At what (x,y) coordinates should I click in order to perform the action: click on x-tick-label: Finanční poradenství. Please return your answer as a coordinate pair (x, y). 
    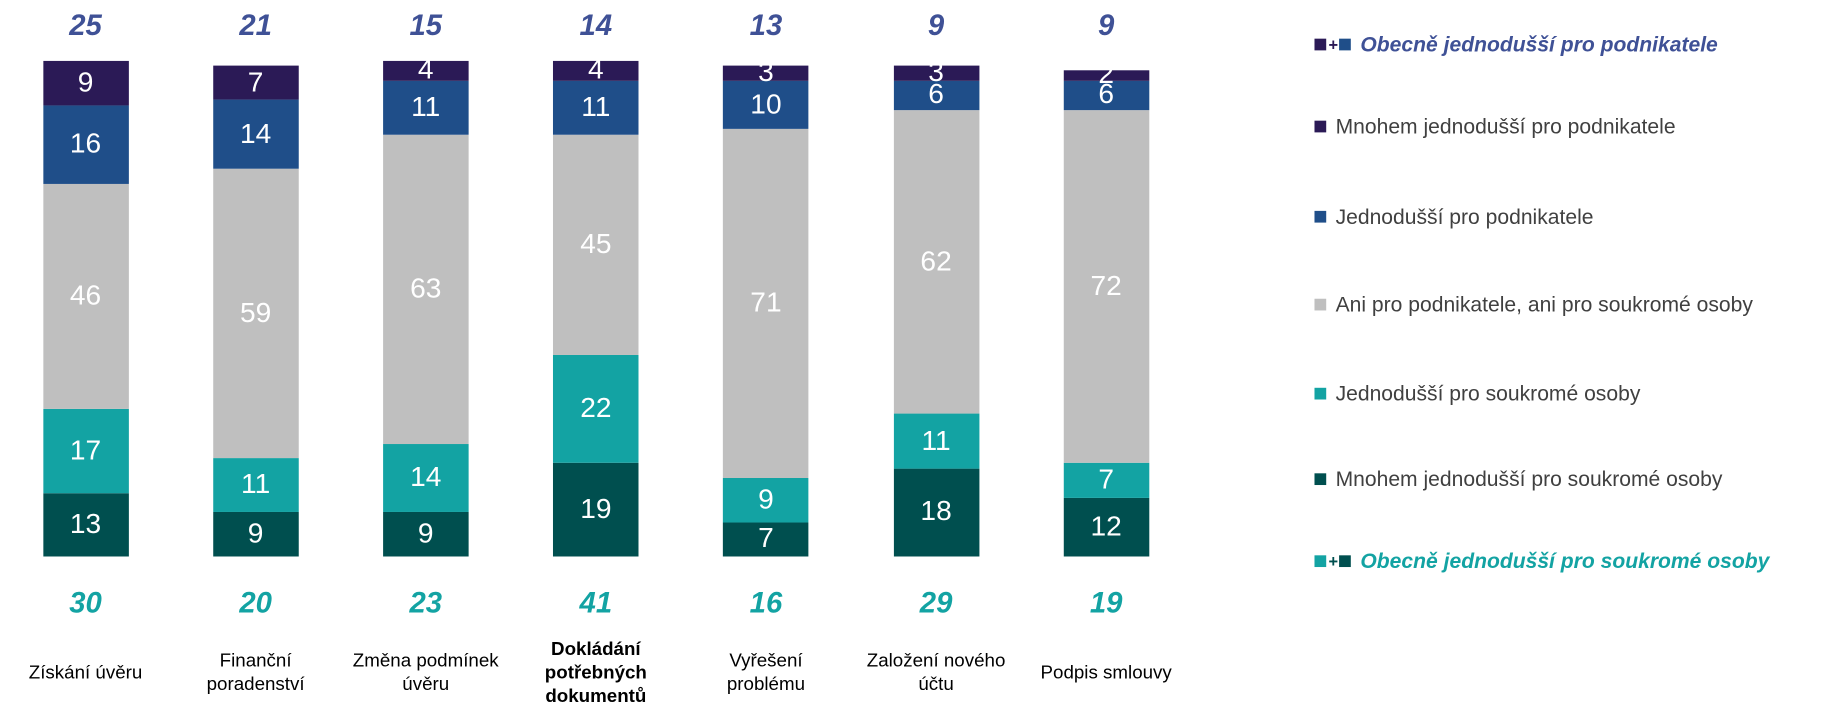
    Looking at the image, I should click on (255, 673).